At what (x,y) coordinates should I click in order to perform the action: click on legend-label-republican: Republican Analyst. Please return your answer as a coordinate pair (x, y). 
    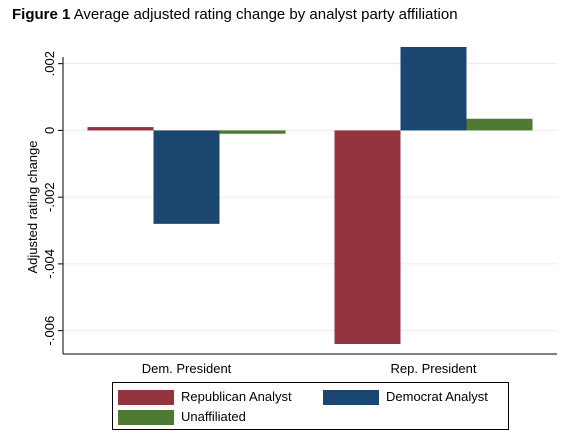
    Looking at the image, I should click on (236, 396).